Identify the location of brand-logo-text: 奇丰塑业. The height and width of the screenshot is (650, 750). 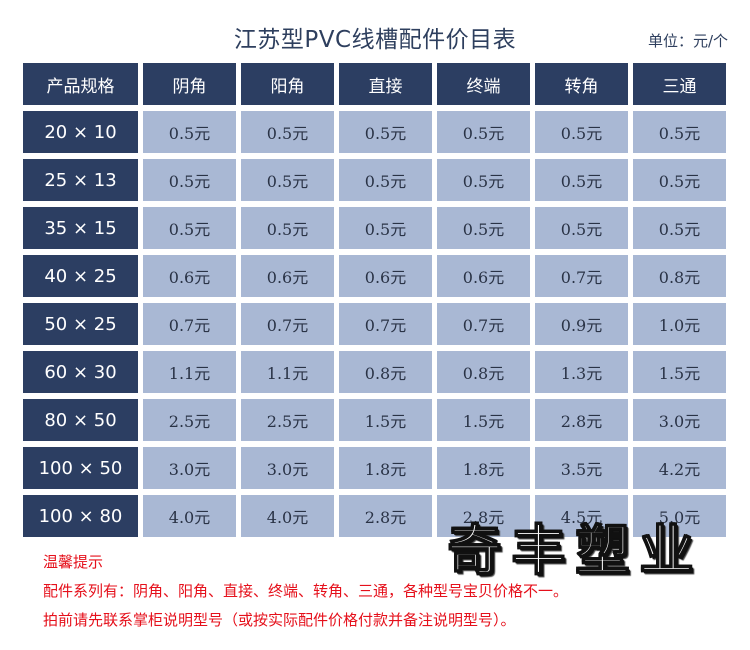
(575, 551).